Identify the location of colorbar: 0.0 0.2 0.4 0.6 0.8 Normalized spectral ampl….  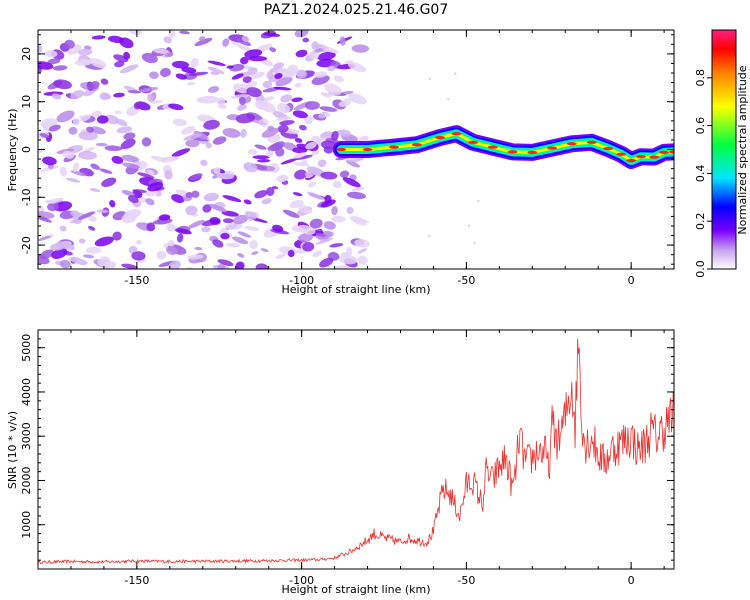
(721, 153).